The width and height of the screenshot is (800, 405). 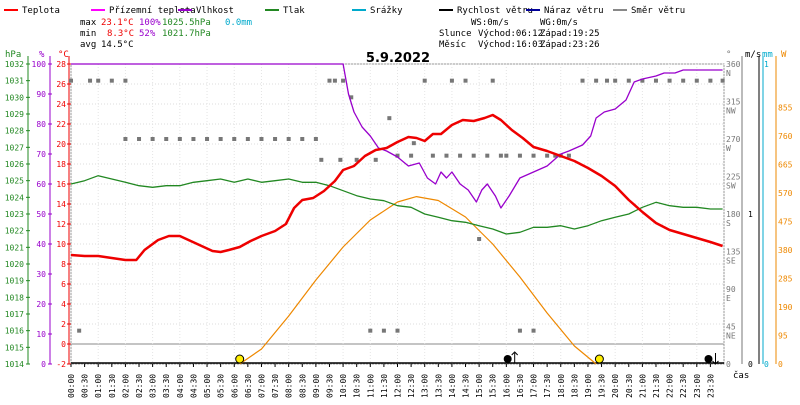 I want to click on unit-watts: W, so click(x=784, y=55).